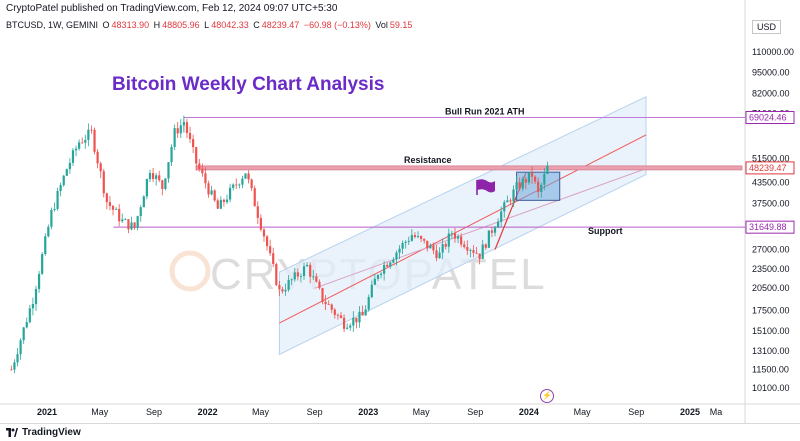  What do you see at coordinates (767, 27) in the screenshot?
I see `currency-button: USD` at bounding box center [767, 27].